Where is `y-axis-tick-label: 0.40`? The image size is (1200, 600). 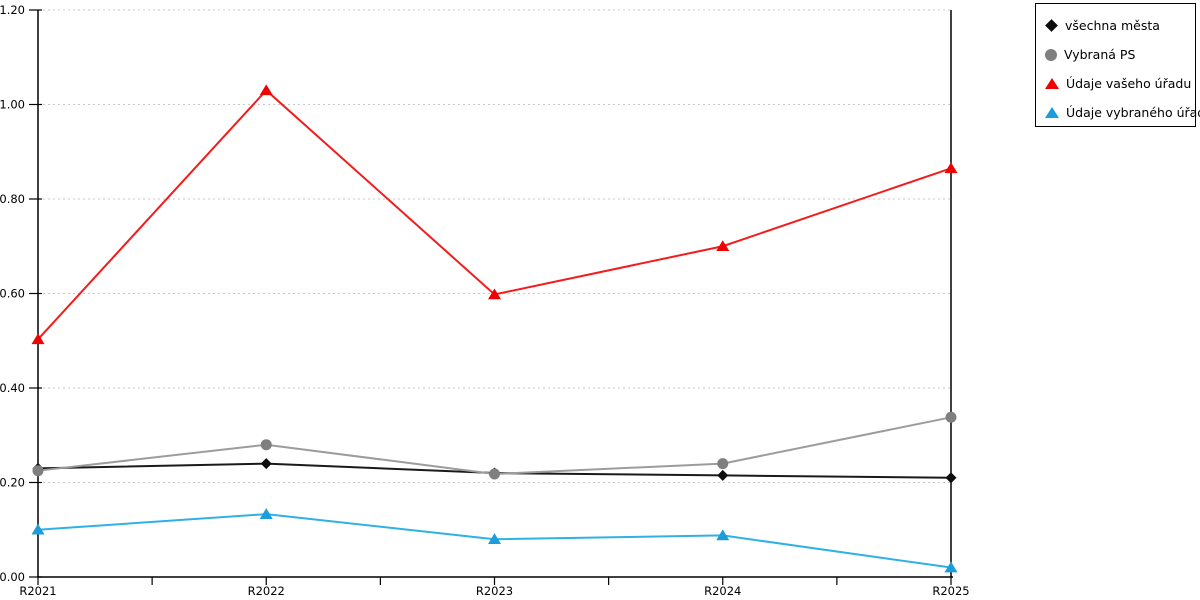
y-axis-tick-label: 0.40 is located at coordinates (12, 388).